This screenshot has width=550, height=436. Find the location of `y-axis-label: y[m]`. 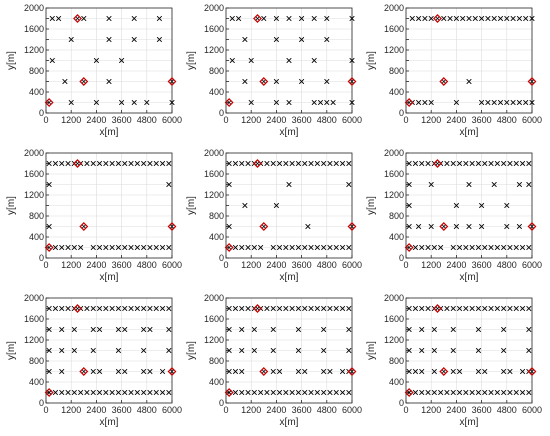

y-axis-label: y[m] is located at coordinates (371, 60).